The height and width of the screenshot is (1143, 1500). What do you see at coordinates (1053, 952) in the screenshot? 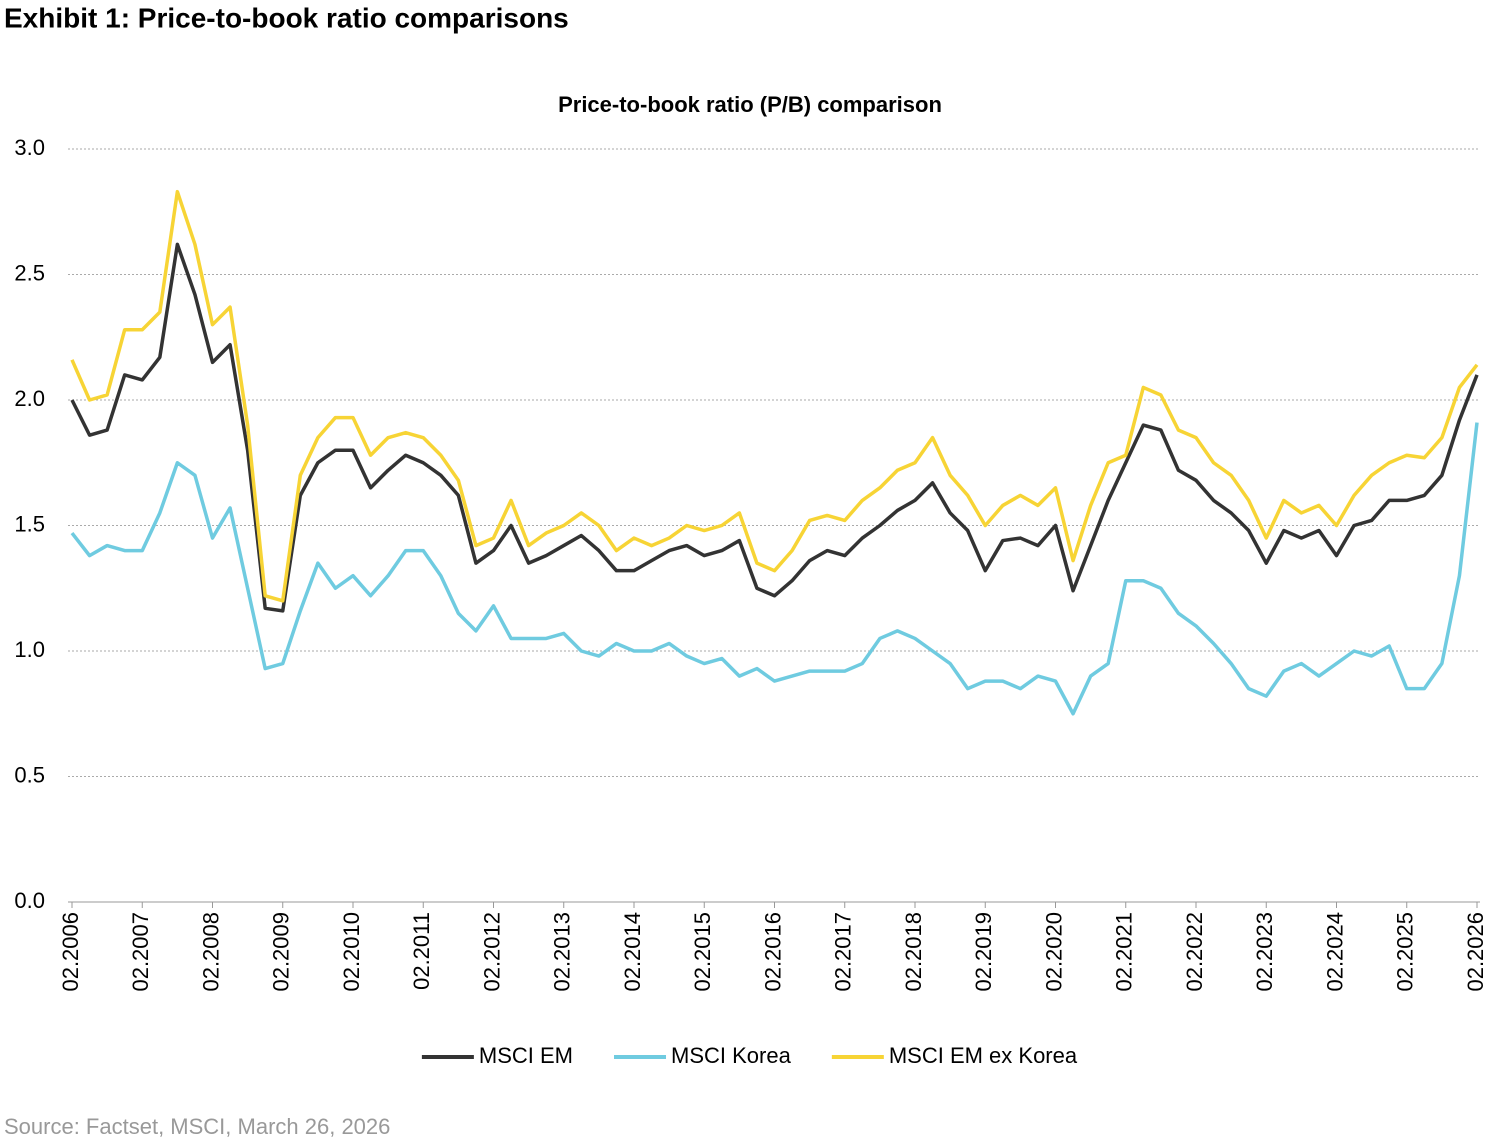
I see `x-tick-label: 02.2020` at bounding box center [1053, 952].